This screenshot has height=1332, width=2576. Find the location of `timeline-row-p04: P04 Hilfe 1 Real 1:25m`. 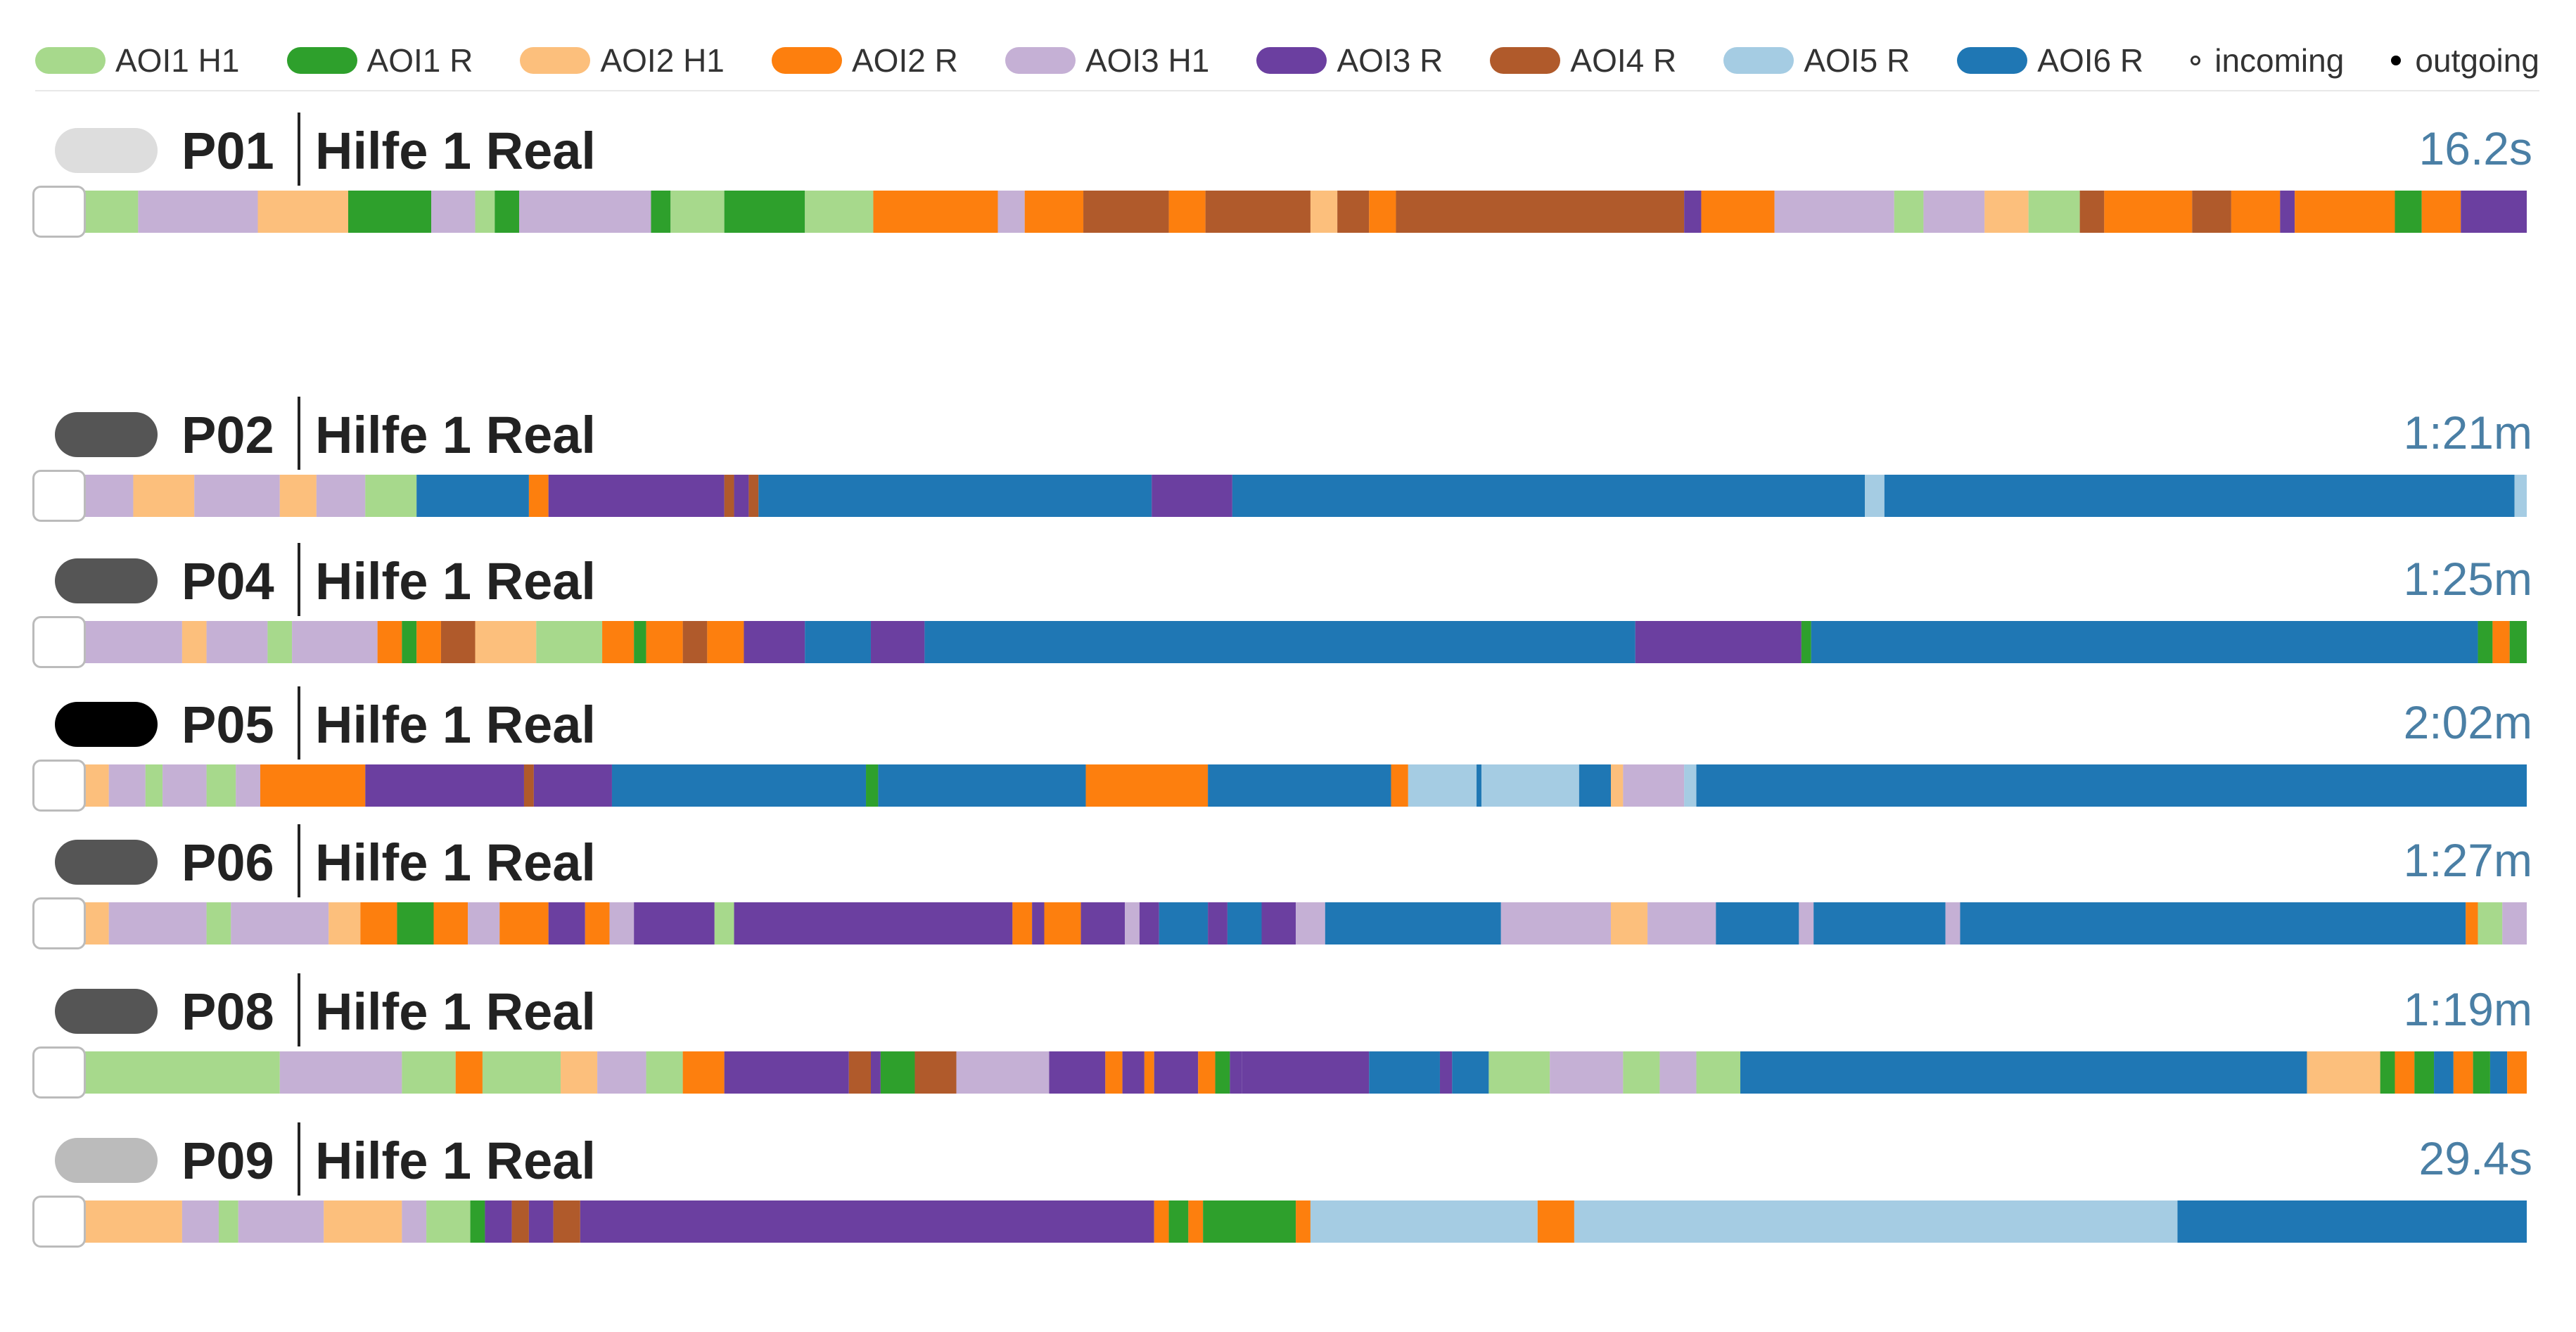

timeline-row-p04: P04 Hilfe 1 Real 1:25m is located at coordinates (1288, 617).